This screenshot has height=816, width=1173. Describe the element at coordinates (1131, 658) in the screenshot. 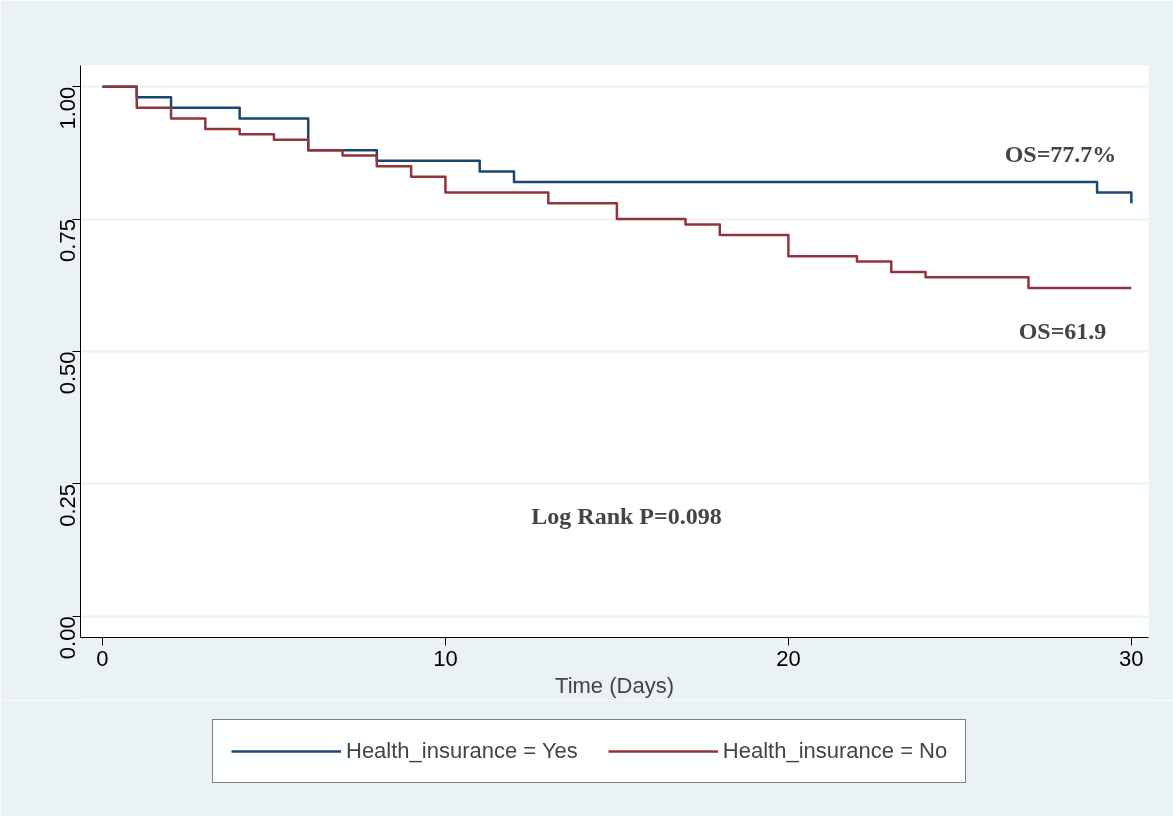

I see `x-tick-label: 30` at that location.